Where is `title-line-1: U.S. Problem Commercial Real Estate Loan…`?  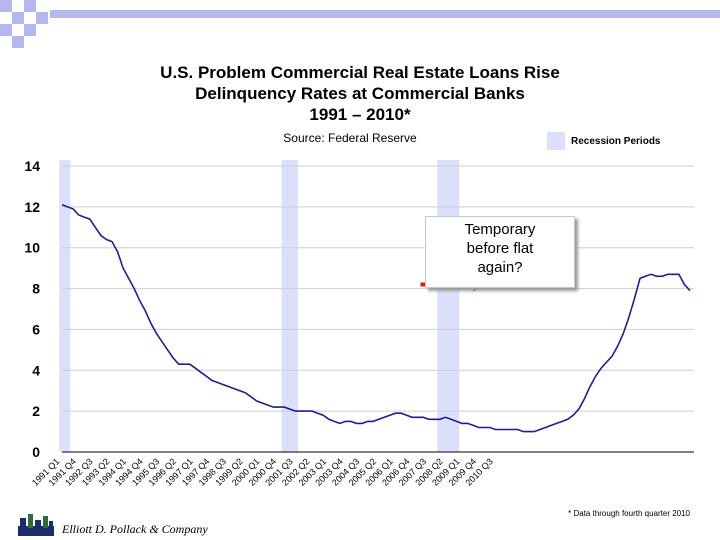 title-line-1: U.S. Problem Commercial Real Estate Loan… is located at coordinates (360, 72).